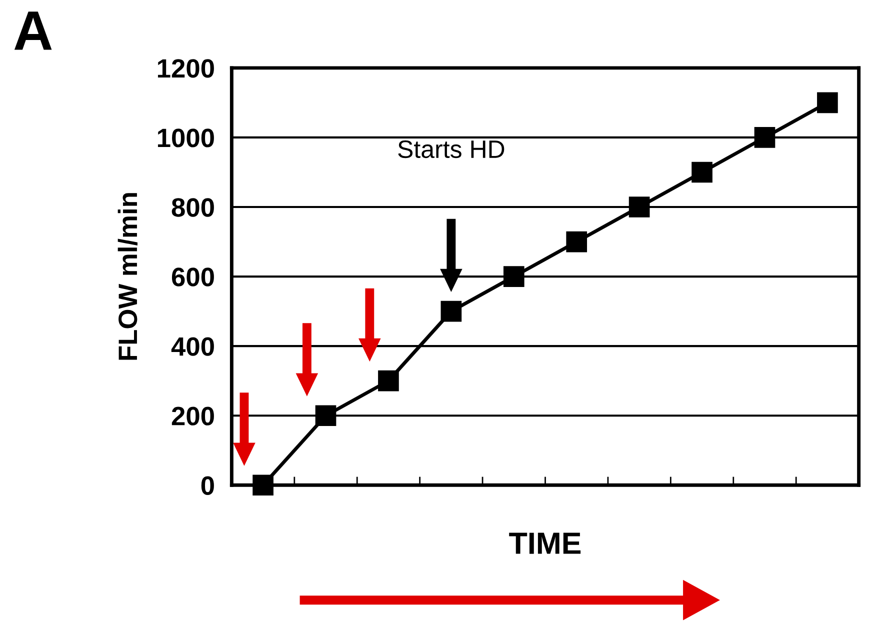 The image size is (871, 635). I want to click on annotation: Starts HD, so click(451, 149).